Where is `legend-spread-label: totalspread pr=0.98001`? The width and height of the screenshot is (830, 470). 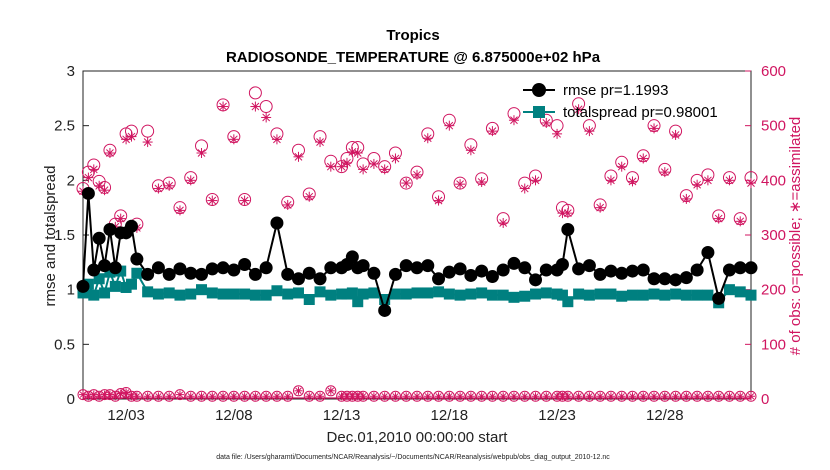 legend-spread-label: totalspread pr=0.98001 is located at coordinates (640, 112).